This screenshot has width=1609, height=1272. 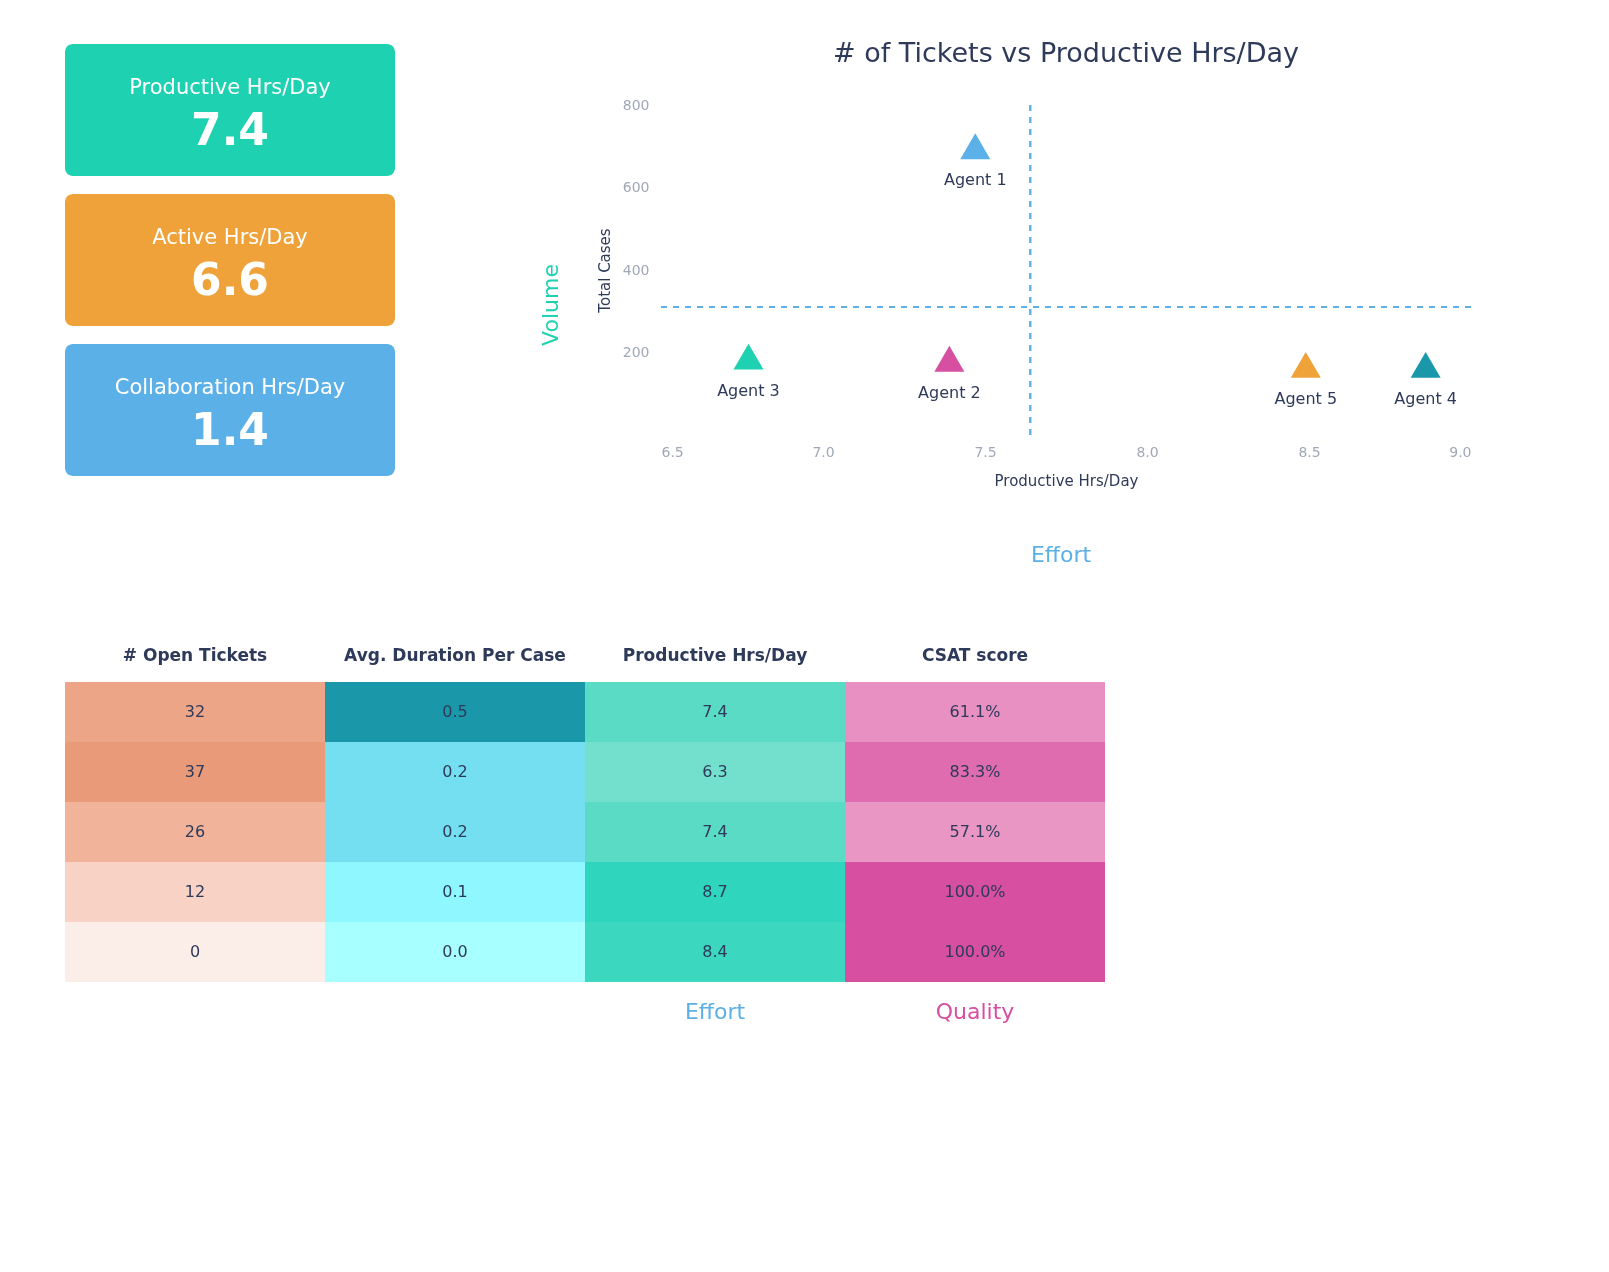 What do you see at coordinates (636, 352) in the screenshot?
I see `y-tick-label: 200` at bounding box center [636, 352].